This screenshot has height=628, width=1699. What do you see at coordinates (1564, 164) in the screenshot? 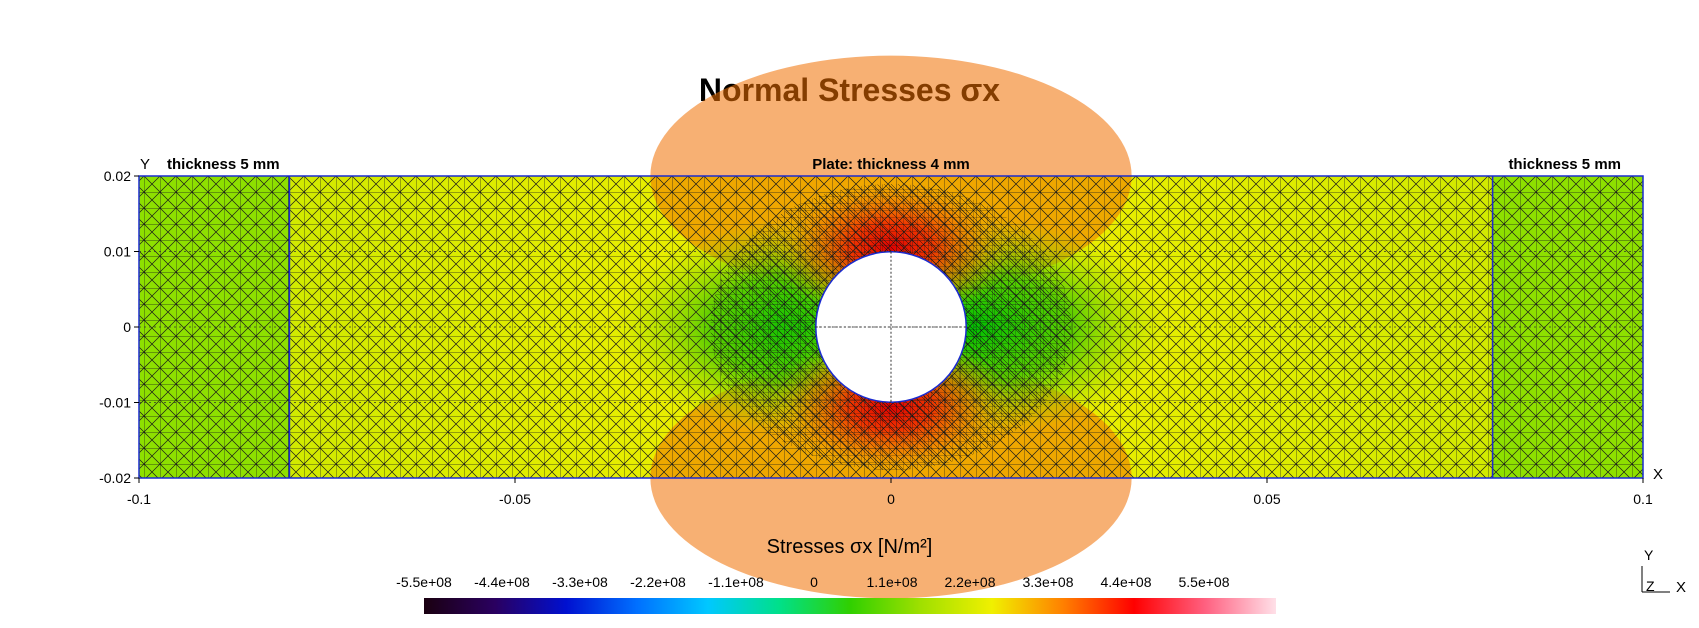
I see `annotation-2: thickness 5 mm` at bounding box center [1564, 164].